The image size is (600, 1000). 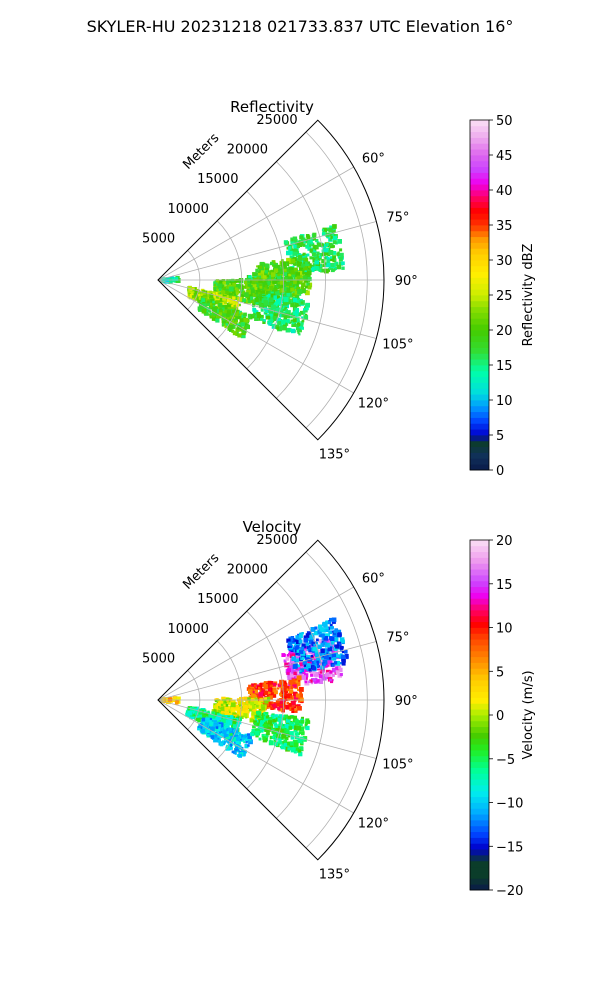 What do you see at coordinates (504, 191) in the screenshot?
I see `colorbar-tick-label: 40` at bounding box center [504, 191].